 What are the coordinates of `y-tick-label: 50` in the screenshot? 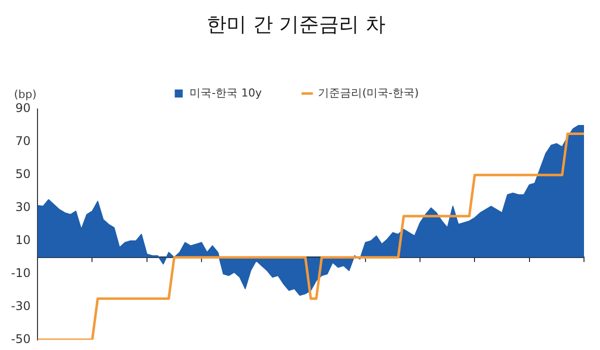 It's located at (23, 174).